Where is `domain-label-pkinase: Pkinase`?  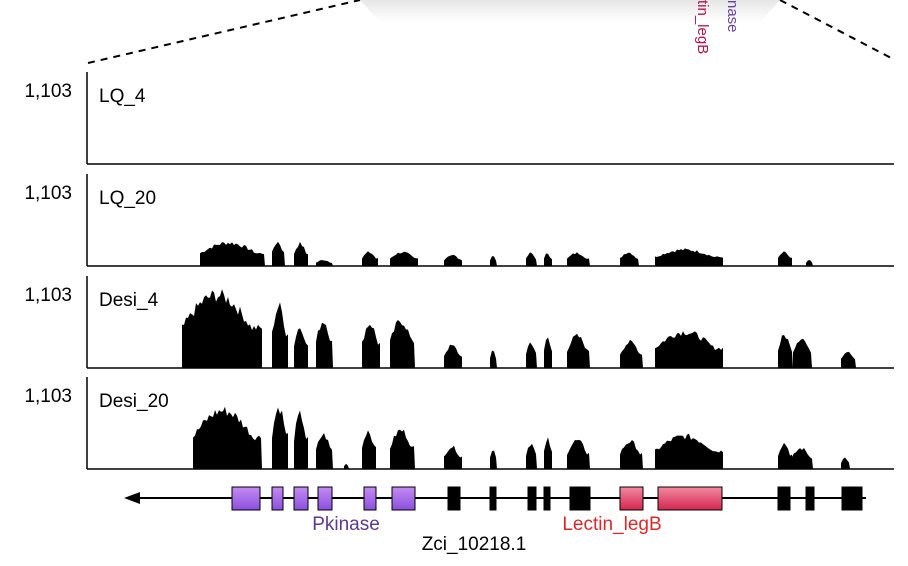 domain-label-pkinase: Pkinase is located at coordinates (346, 524).